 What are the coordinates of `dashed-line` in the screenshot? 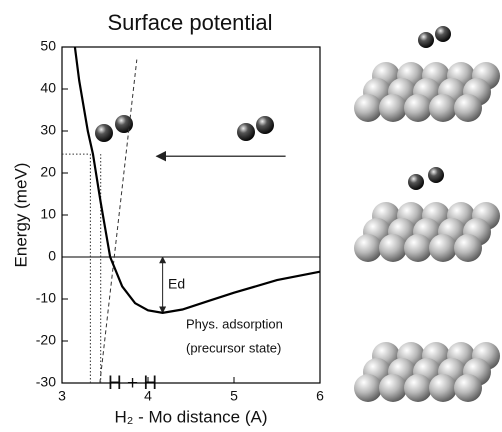 It's located at (118, 221).